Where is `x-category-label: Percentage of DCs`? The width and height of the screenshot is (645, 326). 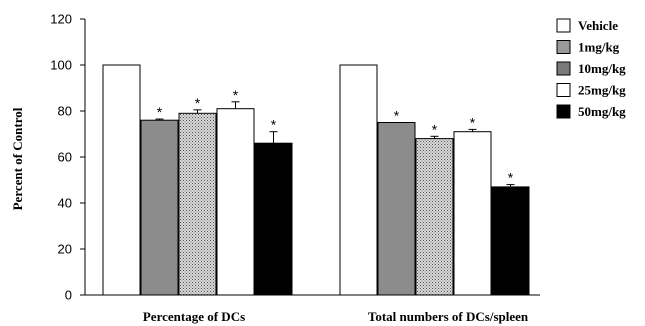
x-category-label: Percentage of DCs is located at coordinates (194, 316).